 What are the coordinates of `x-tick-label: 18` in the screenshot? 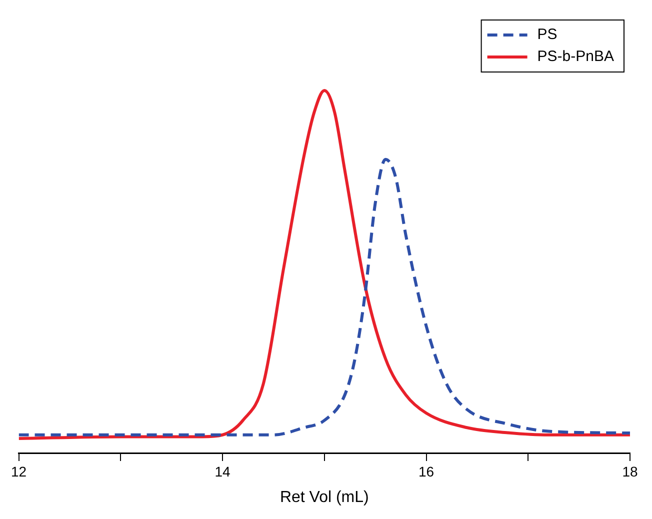 It's located at (630, 471).